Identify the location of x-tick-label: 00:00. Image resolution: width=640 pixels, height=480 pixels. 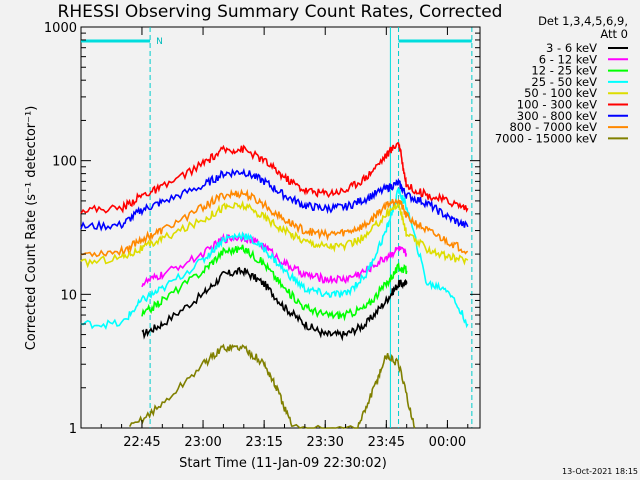
(447, 442).